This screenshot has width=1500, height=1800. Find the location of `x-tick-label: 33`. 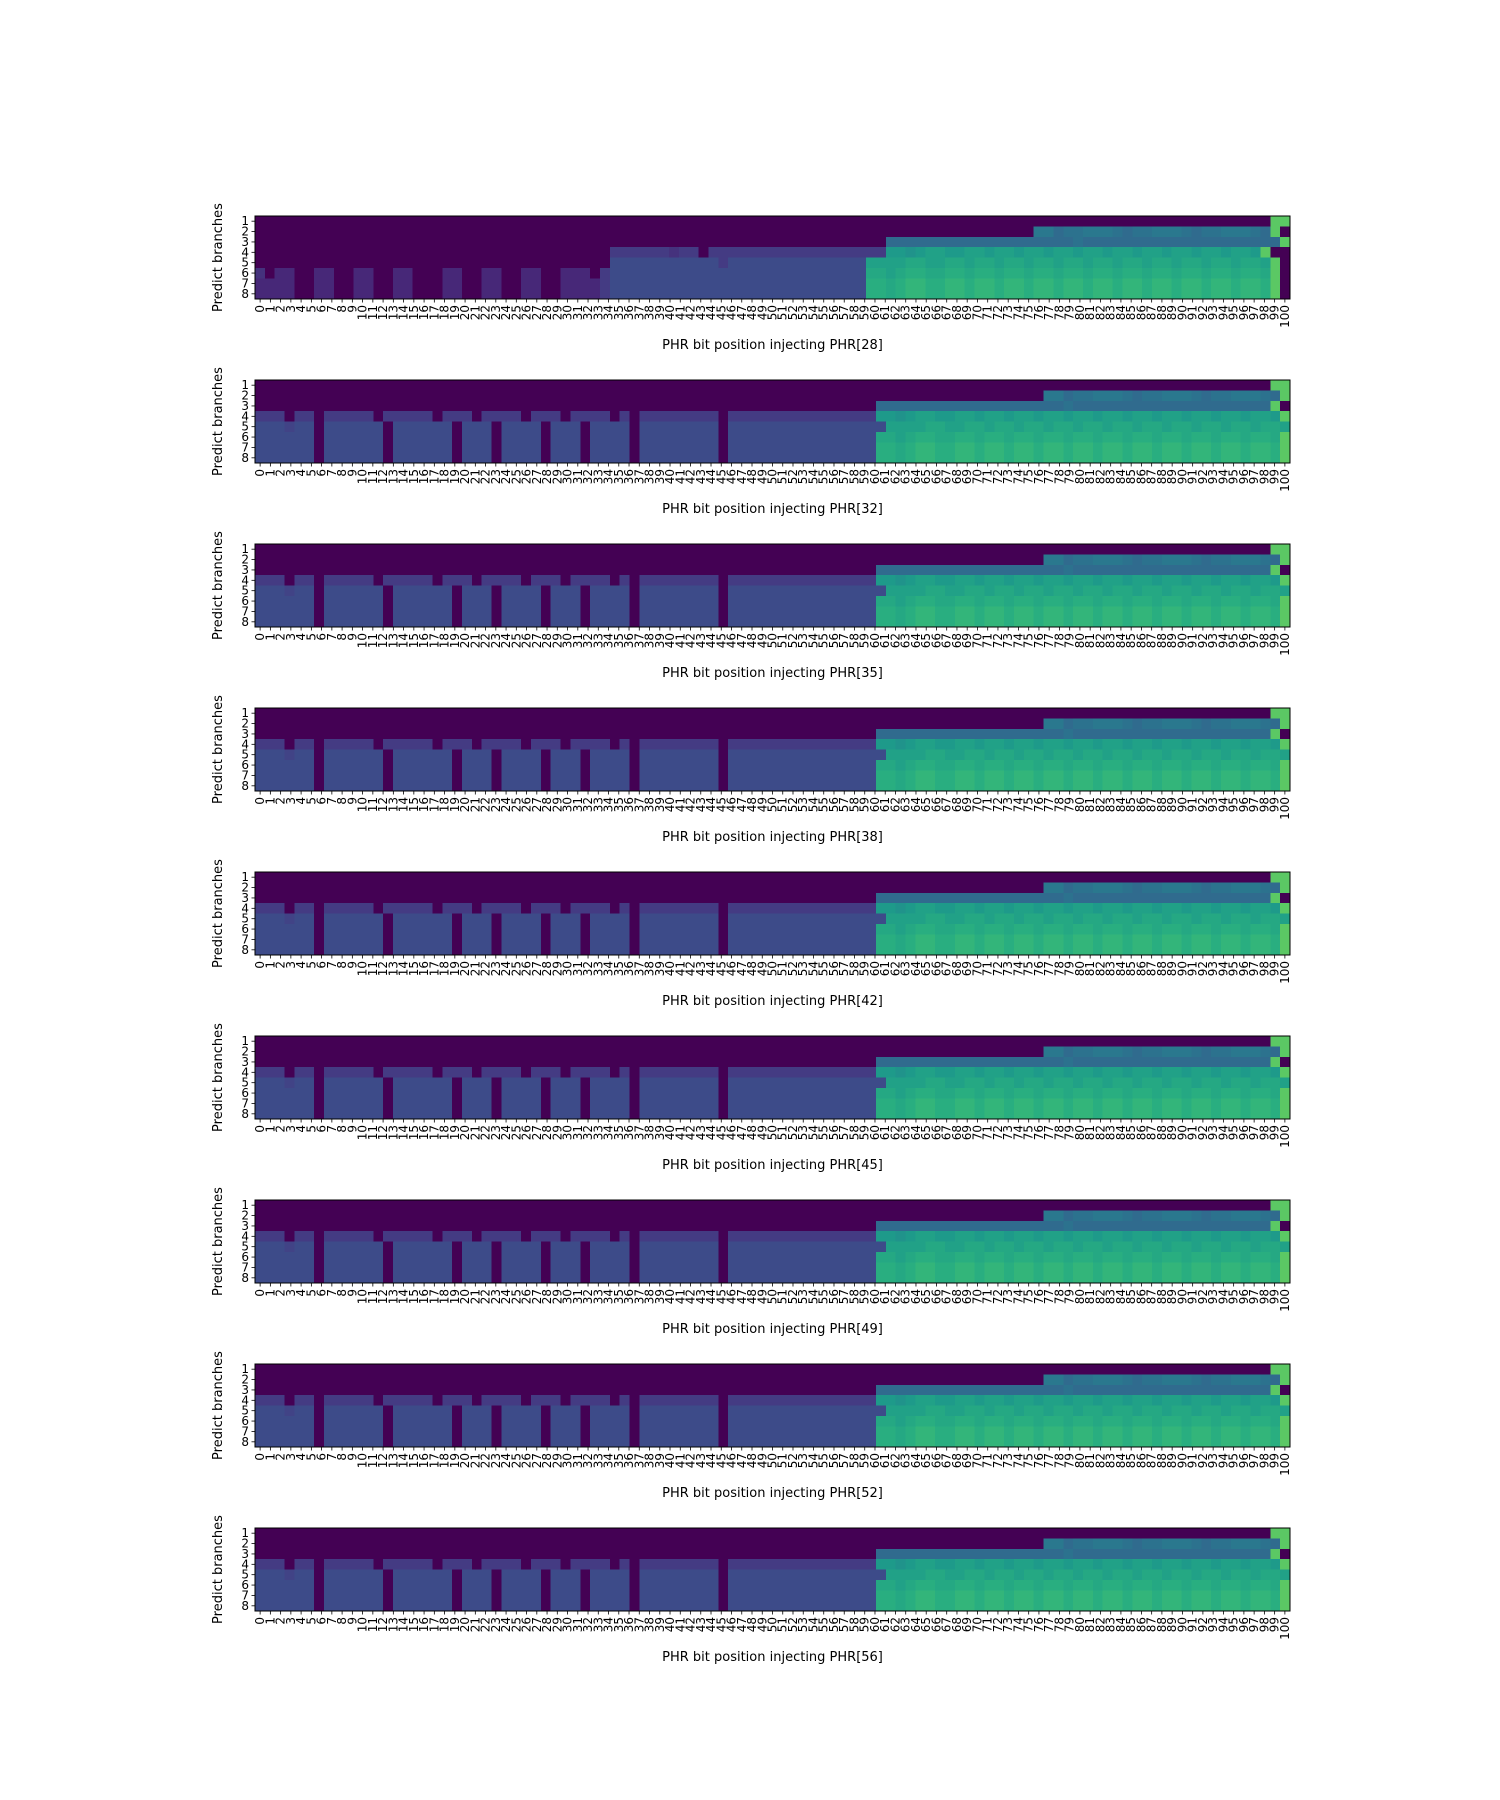

x-tick-label: 33 is located at coordinates (598, 804).